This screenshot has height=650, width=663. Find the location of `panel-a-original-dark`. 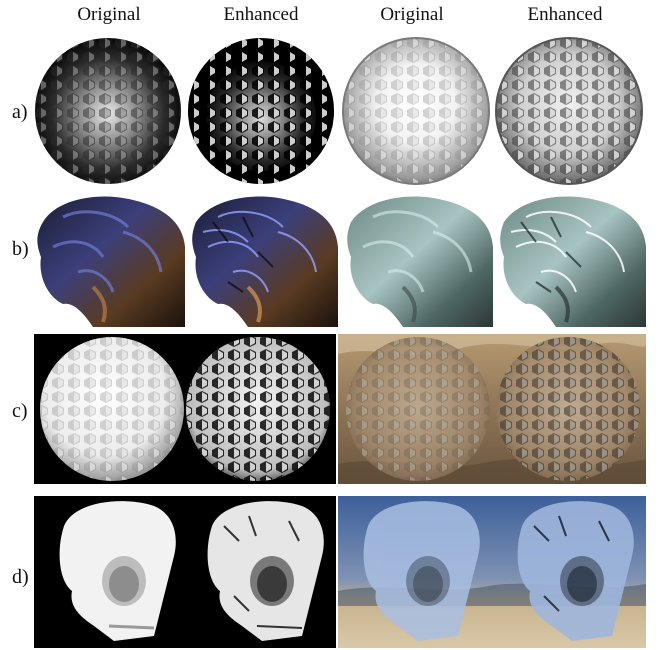

panel-a-original-dark is located at coordinates (108, 111).